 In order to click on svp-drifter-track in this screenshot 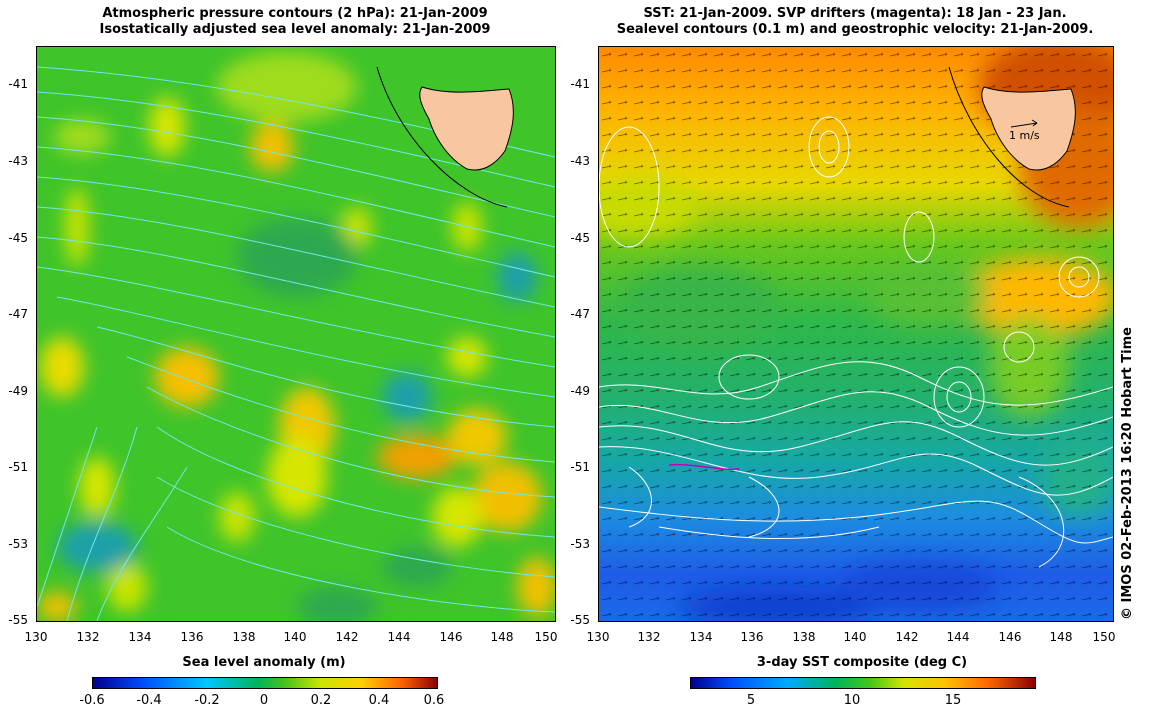, I will do `click(704, 467)`.